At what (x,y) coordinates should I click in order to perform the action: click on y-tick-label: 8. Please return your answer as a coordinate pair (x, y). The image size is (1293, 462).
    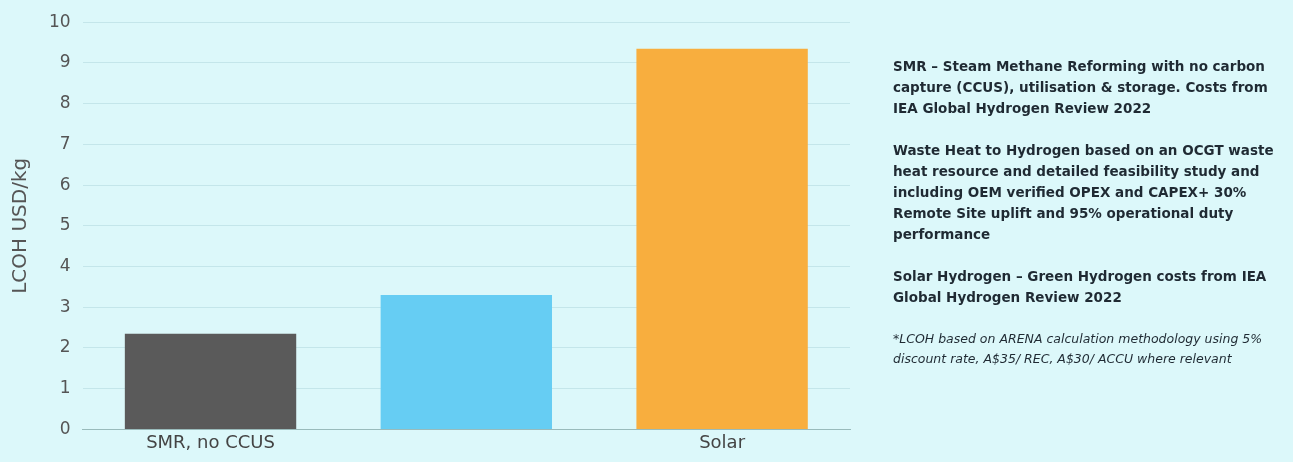
    Looking at the image, I should click on (65, 102).